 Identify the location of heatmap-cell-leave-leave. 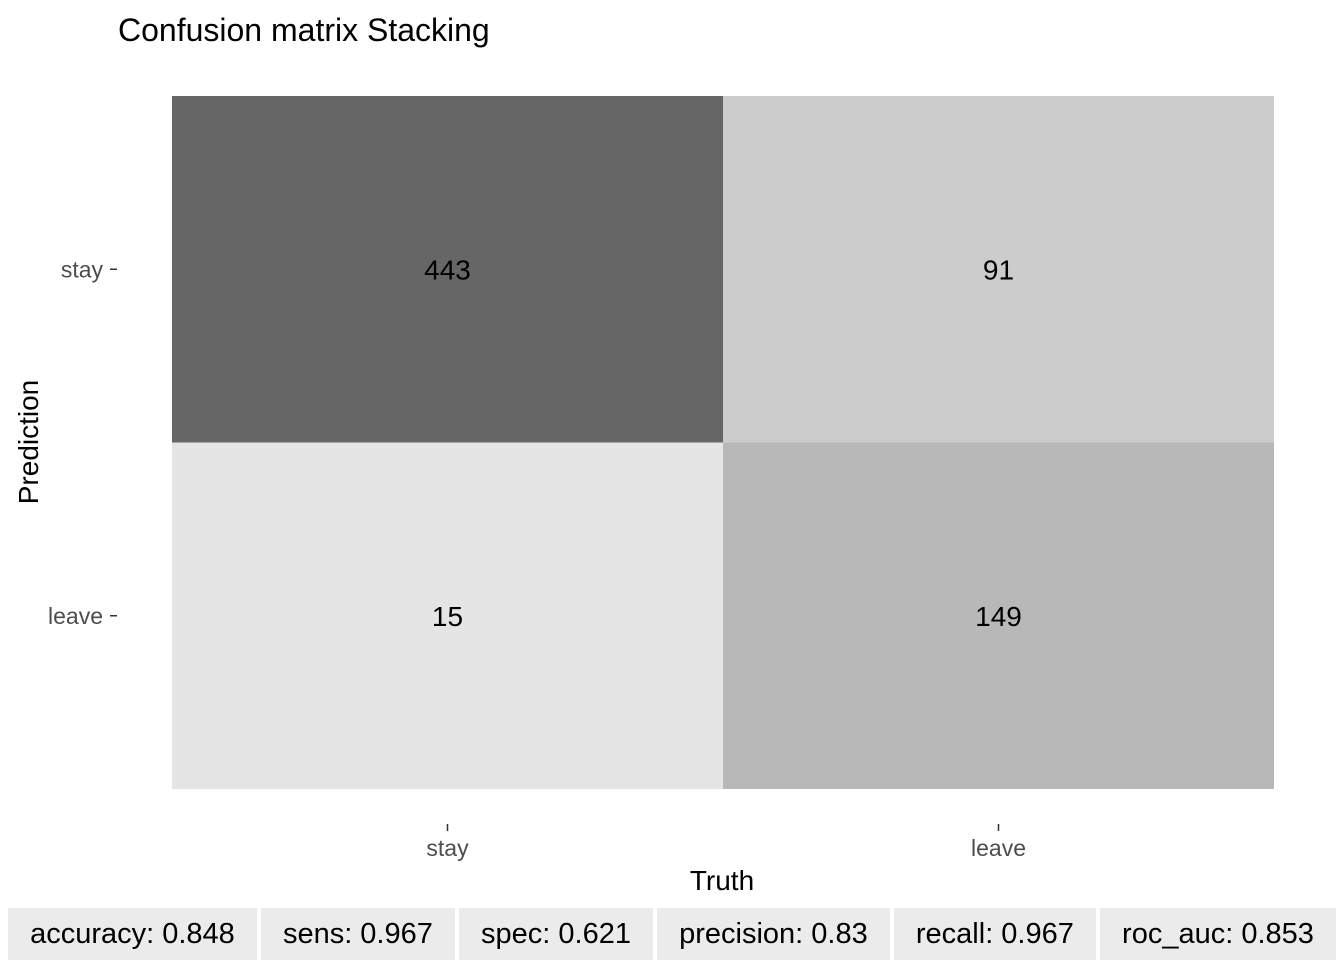
(998, 615).